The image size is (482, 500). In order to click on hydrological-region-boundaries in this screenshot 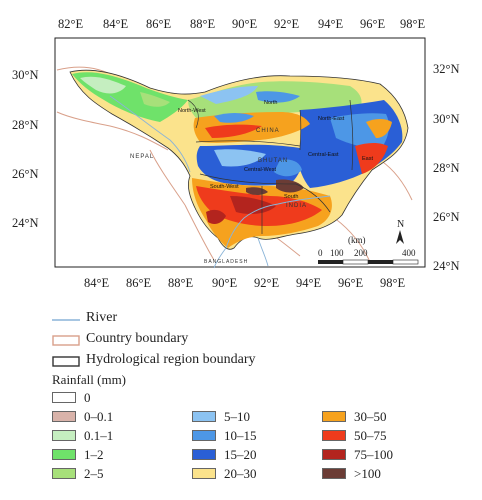, I will do `click(270, 166)`.